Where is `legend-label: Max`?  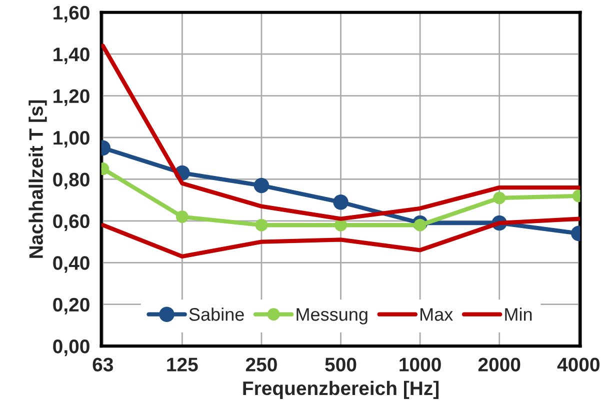
legend-label: Max is located at coordinates (436, 314).